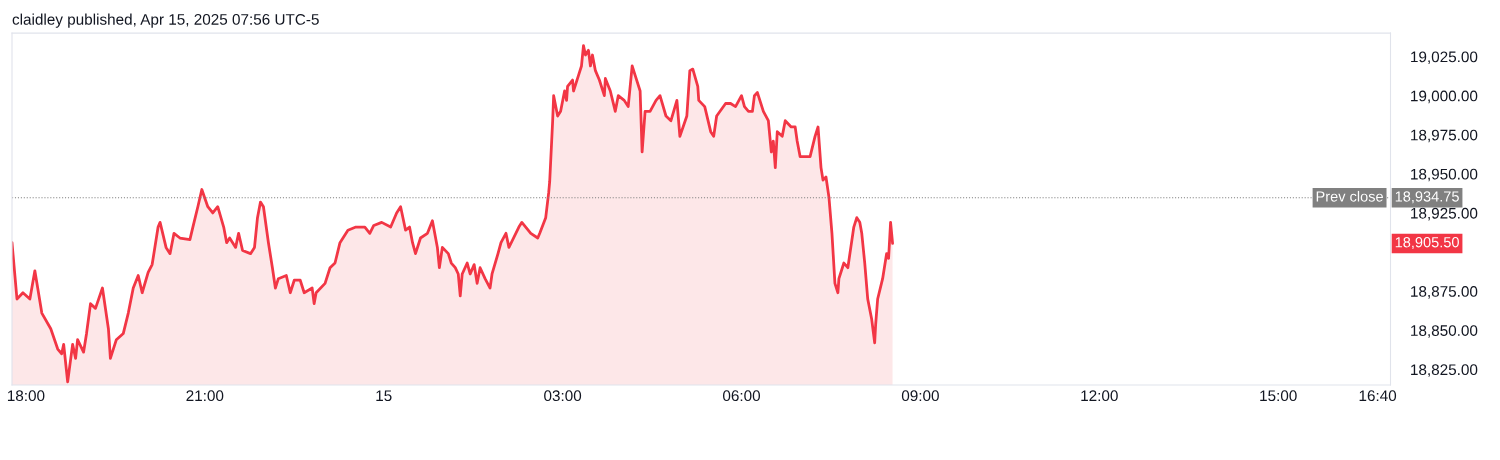 This screenshot has height=460, width=1500. What do you see at coordinates (1444, 292) in the screenshot?
I see `y-tick-label: 18,875.00` at bounding box center [1444, 292].